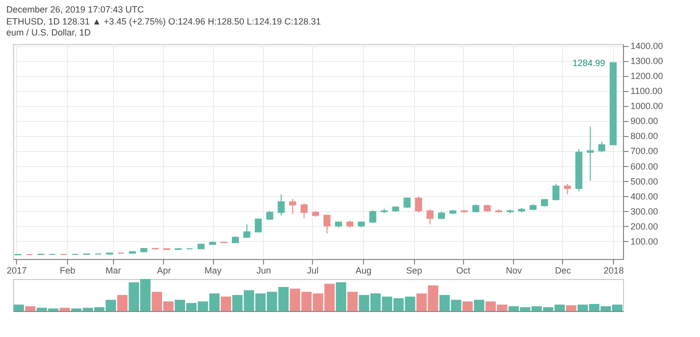 The width and height of the screenshot is (700, 337). What do you see at coordinates (647, 61) in the screenshot?
I see `y-tick-label: 1300.00` at bounding box center [647, 61].